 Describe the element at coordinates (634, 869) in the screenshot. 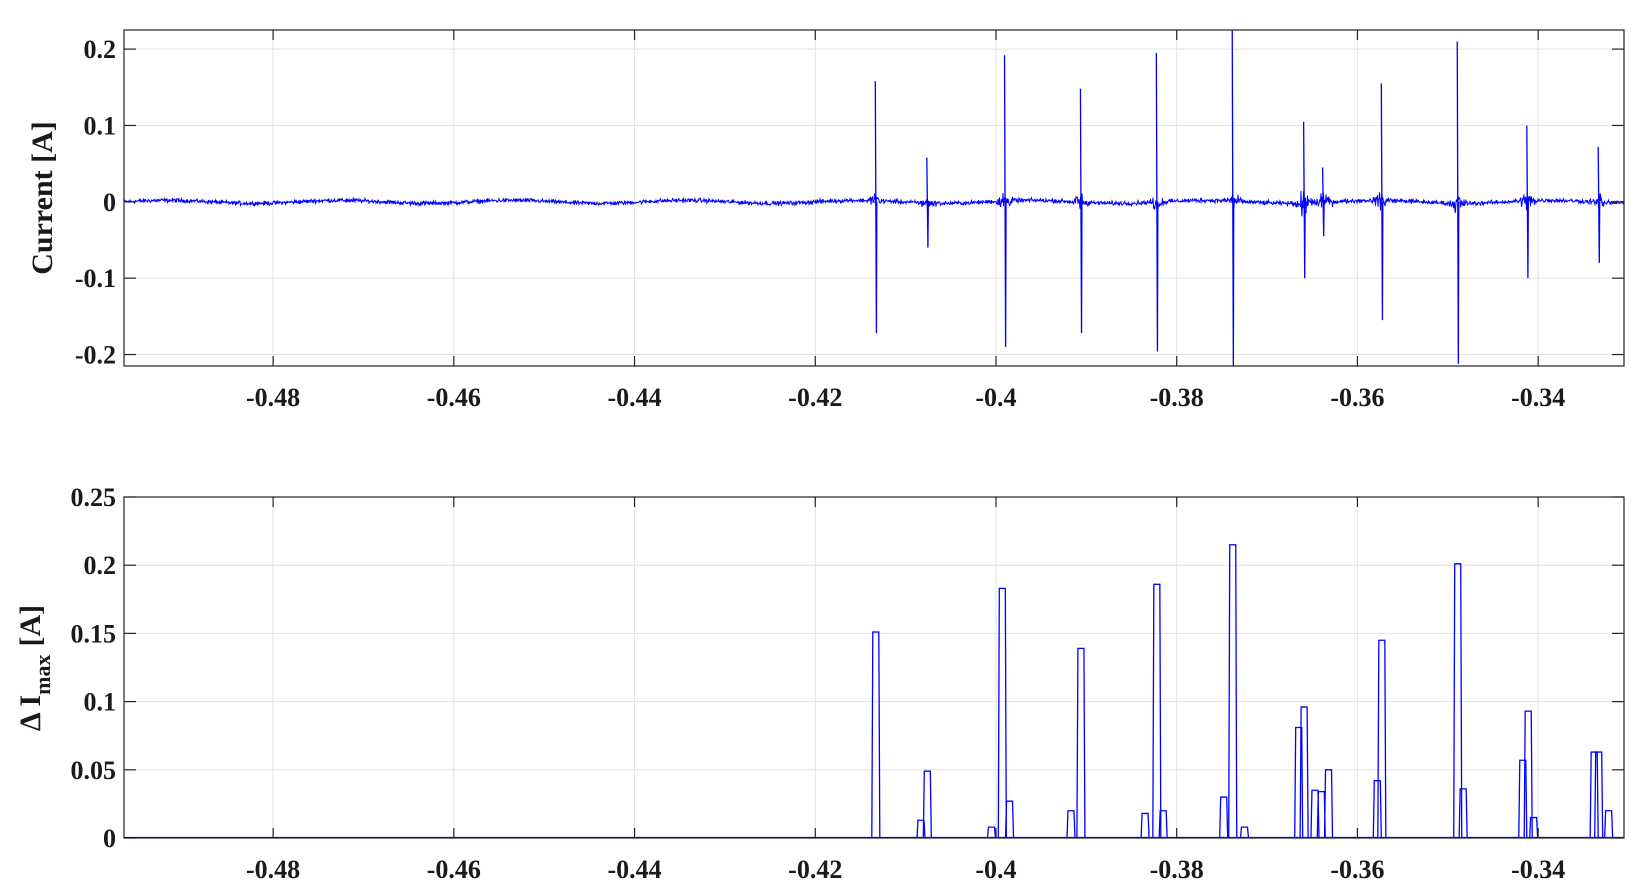

I see `delta-imax-x-tick-label: -0.44` at that location.